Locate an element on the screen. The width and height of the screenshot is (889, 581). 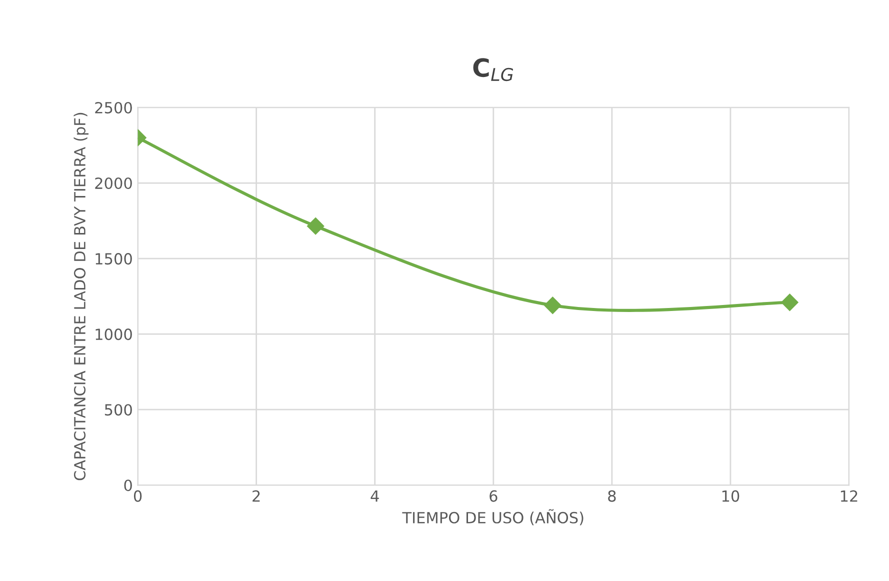
y-tick-label: 1500 is located at coordinates (114, 259).